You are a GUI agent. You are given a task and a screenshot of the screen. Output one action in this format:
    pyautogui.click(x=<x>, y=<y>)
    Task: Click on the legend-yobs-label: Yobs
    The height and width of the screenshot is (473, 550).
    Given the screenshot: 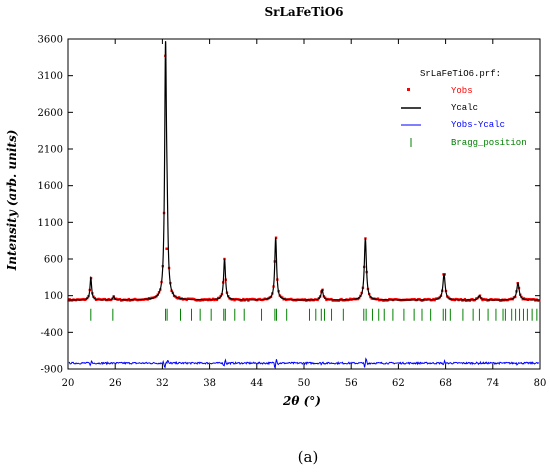 What is the action you would take?
    pyautogui.click(x=462, y=91)
    